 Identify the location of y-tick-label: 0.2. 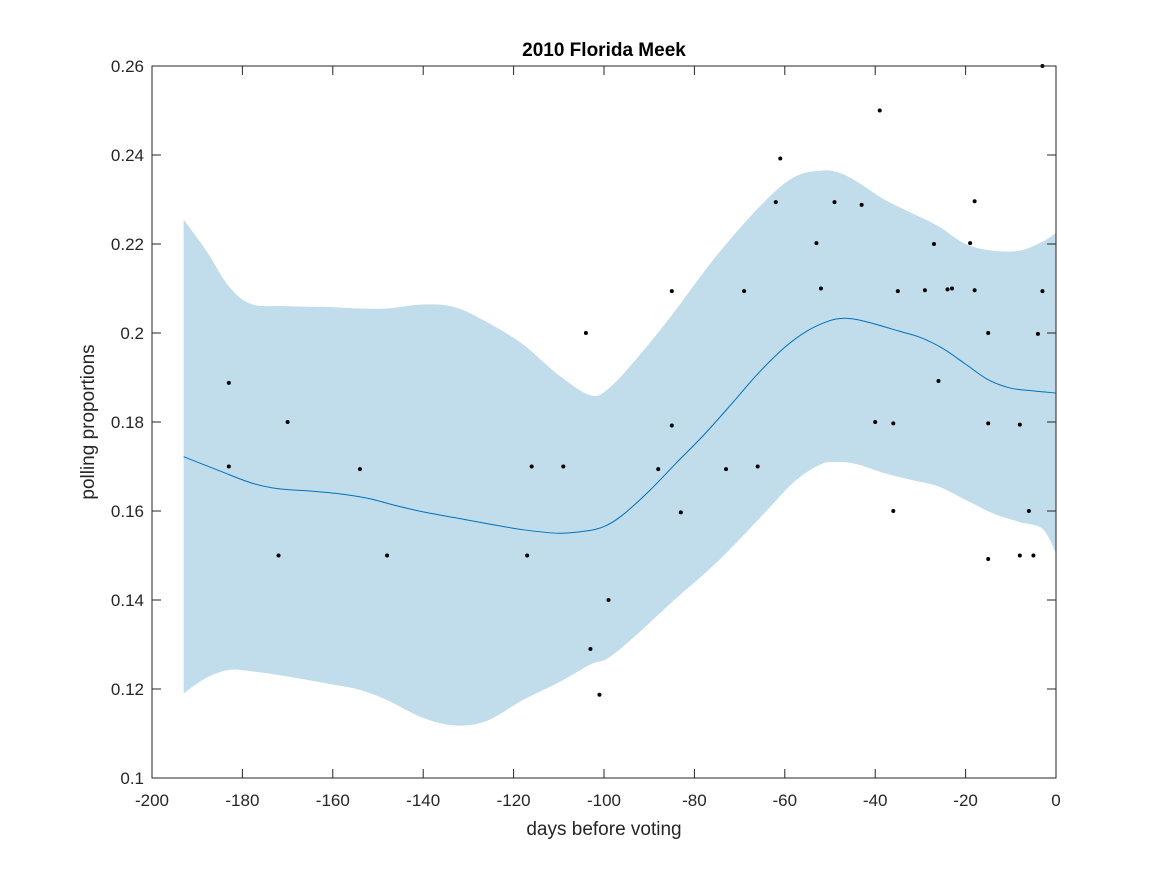
(132, 333).